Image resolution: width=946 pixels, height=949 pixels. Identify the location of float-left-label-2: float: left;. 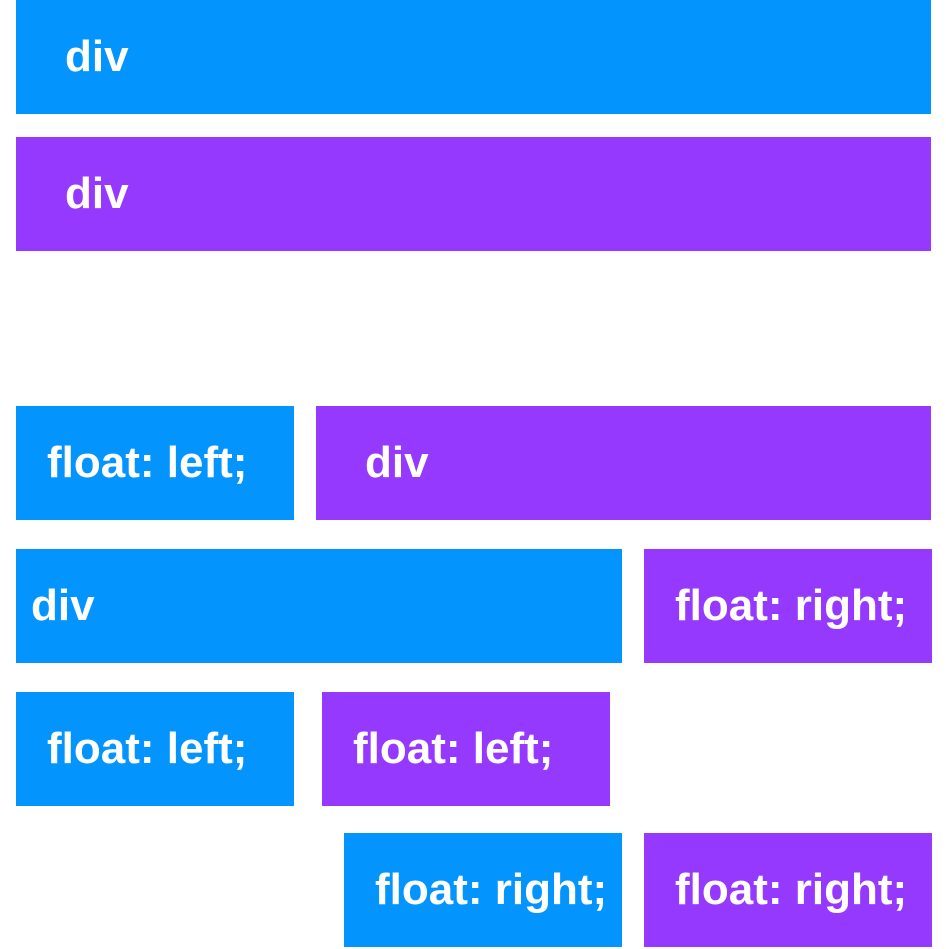
(453, 748).